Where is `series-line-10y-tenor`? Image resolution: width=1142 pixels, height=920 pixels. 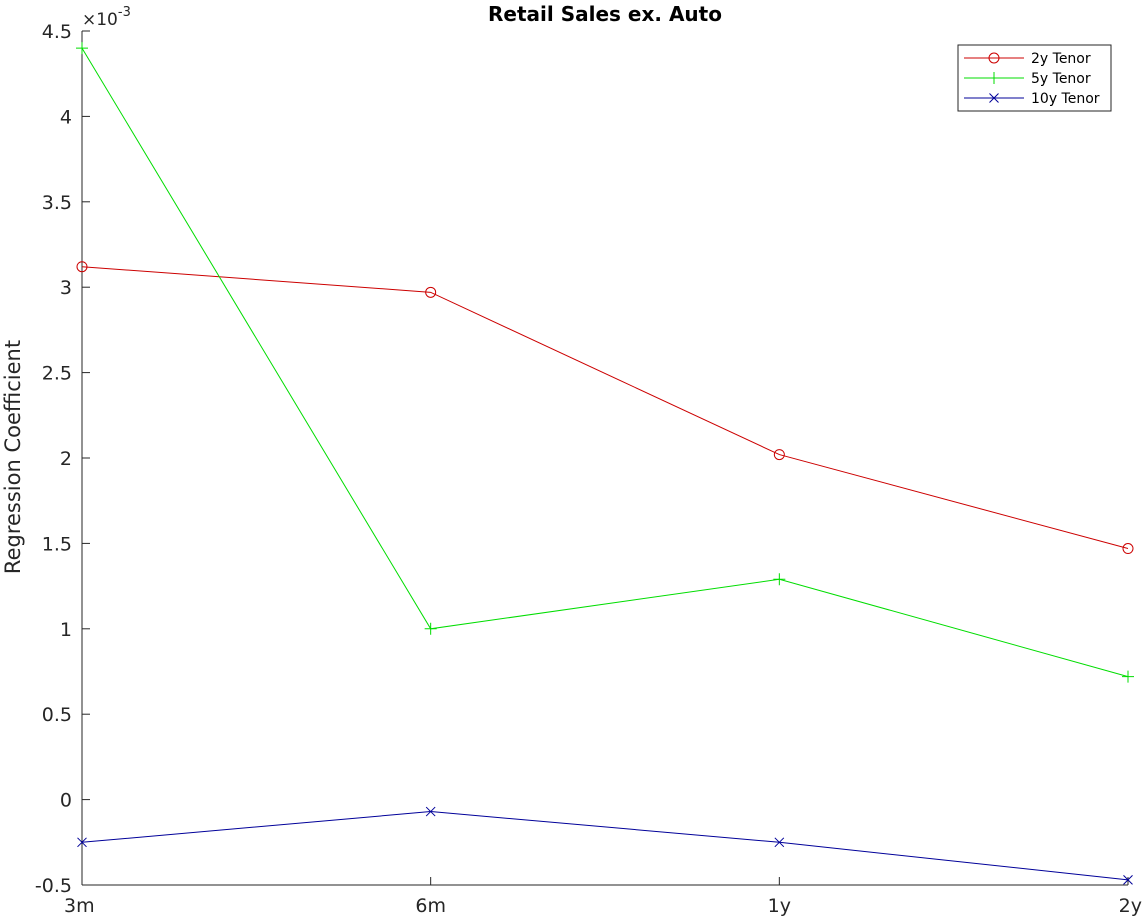 series-line-10y-tenor is located at coordinates (605, 846).